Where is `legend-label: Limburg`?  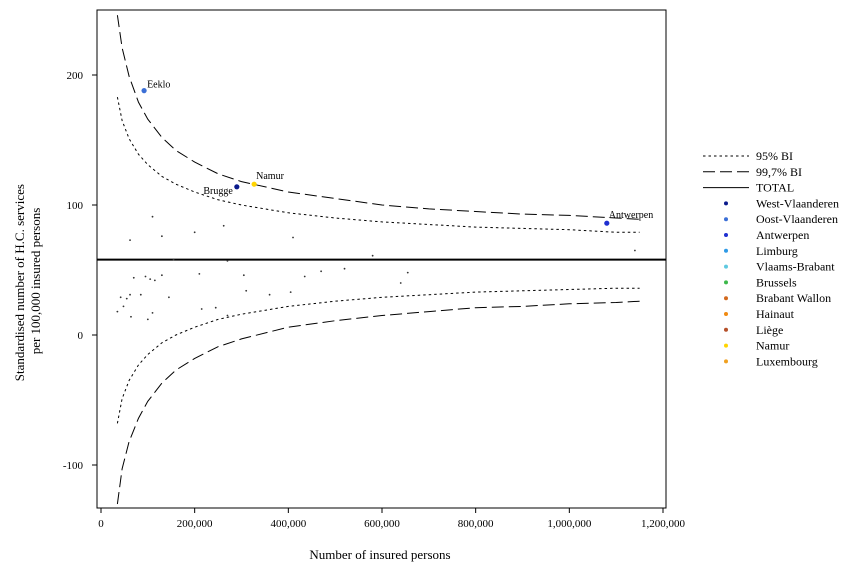 legend-label: Limburg is located at coordinates (777, 251).